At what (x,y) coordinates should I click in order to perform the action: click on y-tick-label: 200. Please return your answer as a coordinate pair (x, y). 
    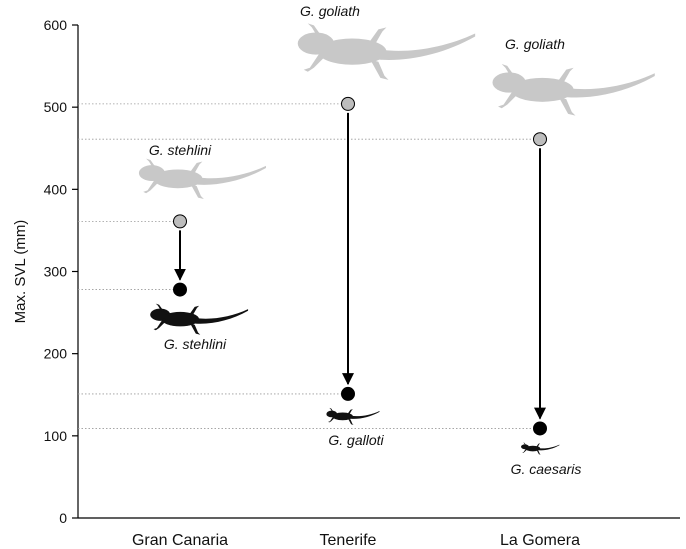
    Looking at the image, I should click on (56, 354).